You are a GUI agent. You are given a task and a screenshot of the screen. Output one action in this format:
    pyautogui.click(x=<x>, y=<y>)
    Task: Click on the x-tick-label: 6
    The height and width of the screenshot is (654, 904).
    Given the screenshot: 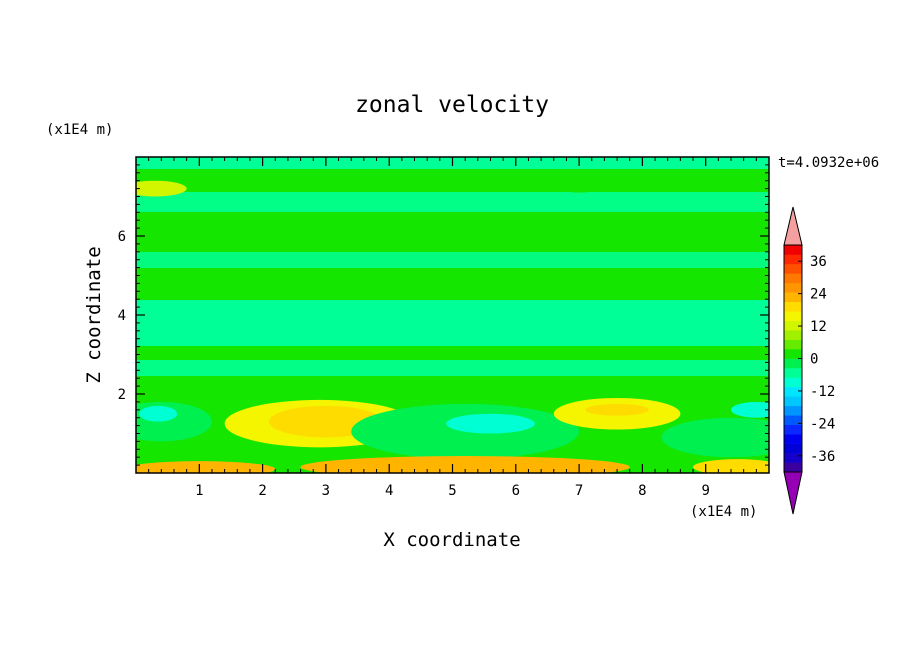 What is the action you would take?
    pyautogui.click(x=516, y=491)
    